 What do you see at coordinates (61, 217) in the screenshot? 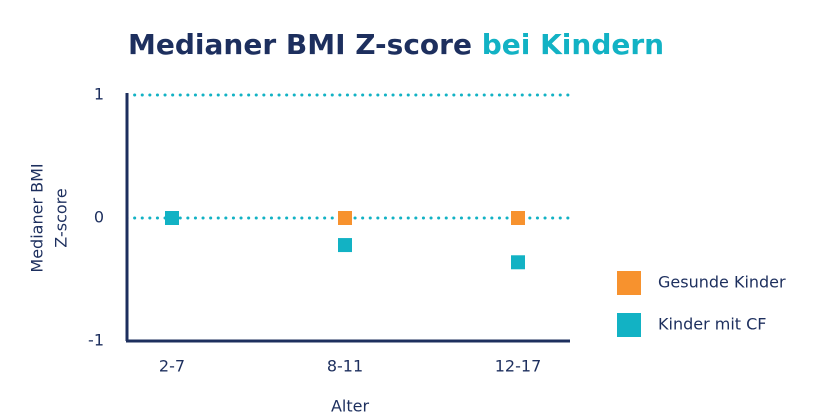
I see `y-axis-label: Z-score` at bounding box center [61, 217].